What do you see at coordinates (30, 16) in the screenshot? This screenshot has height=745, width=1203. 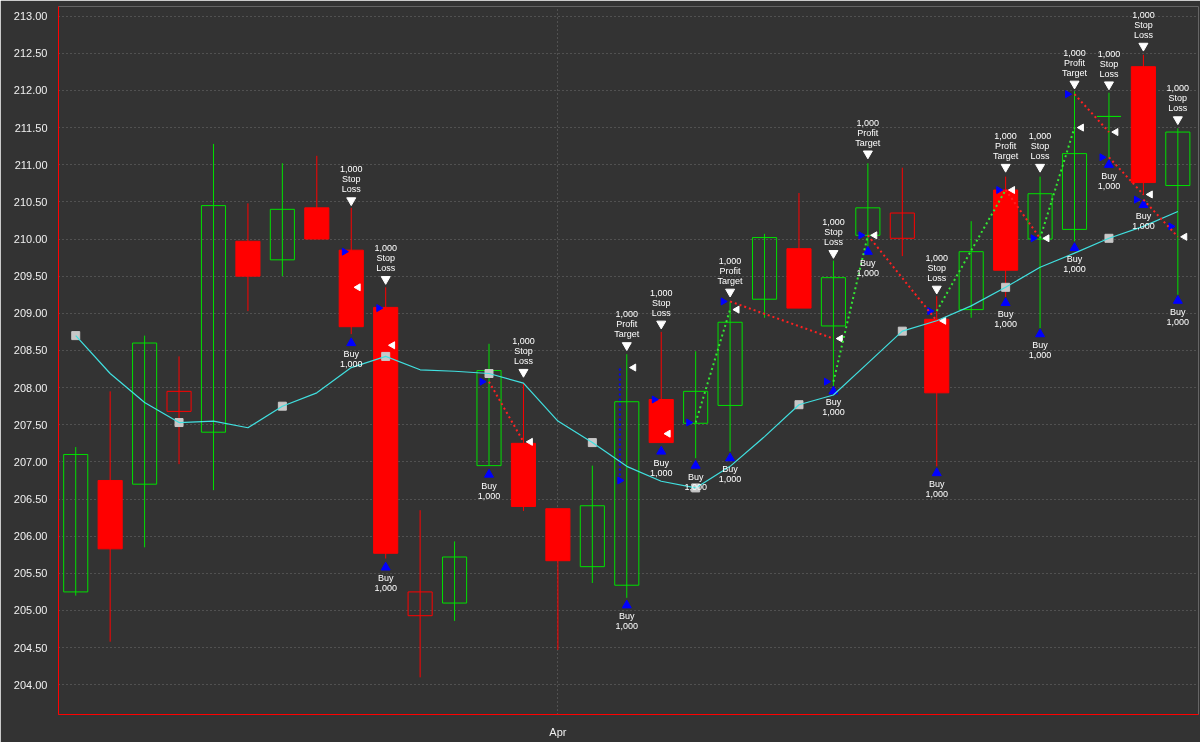 I see `y-tick-label: 213.00` at bounding box center [30, 16].